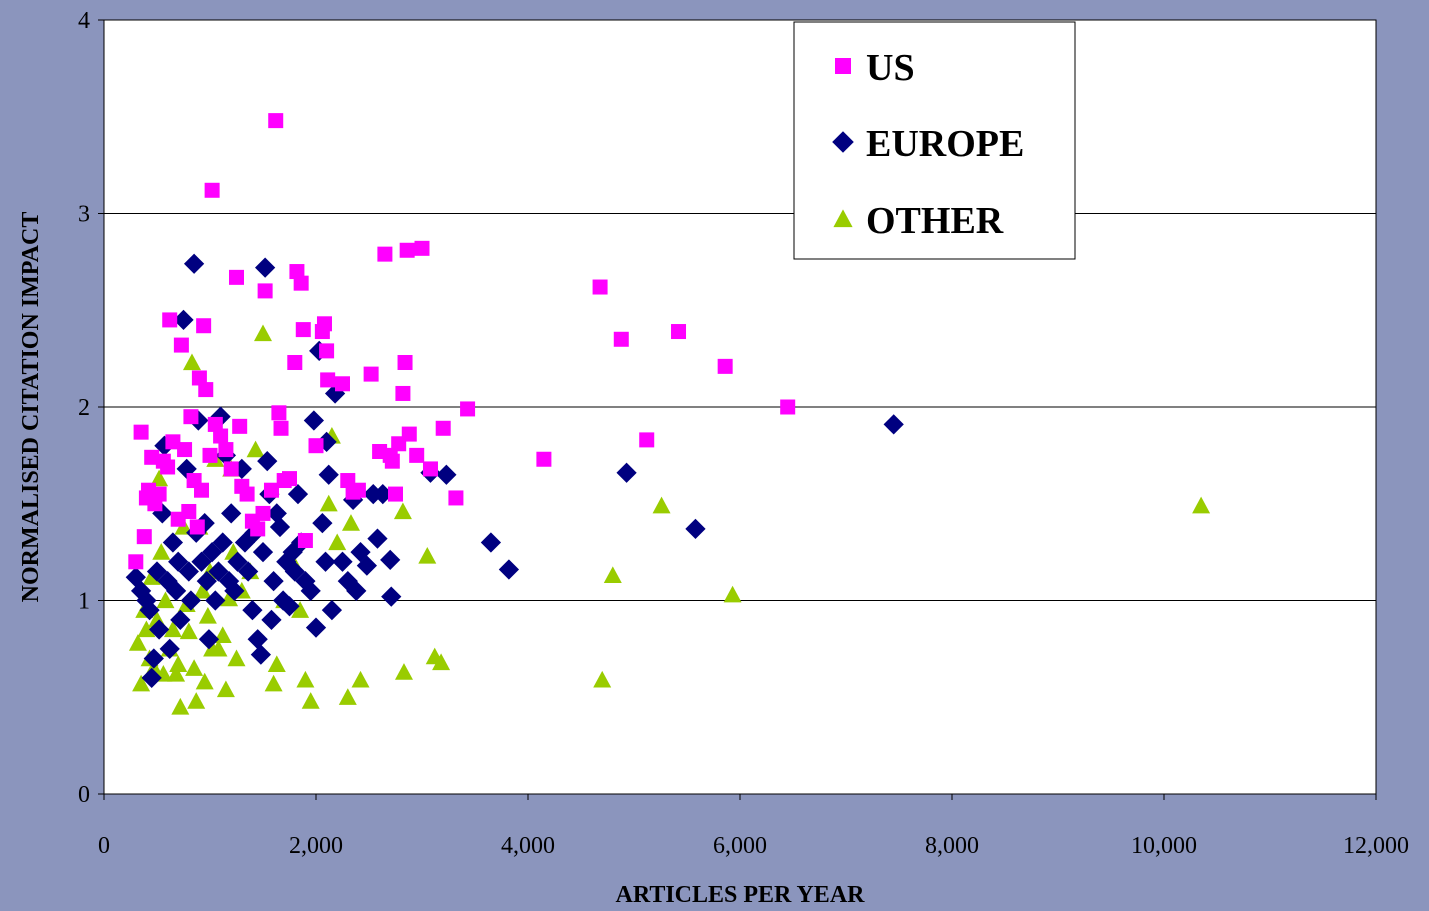 Image resolution: width=1429 pixels, height=911 pixels. Describe the element at coordinates (84, 795) in the screenshot. I see `y-tick-label: 0` at that location.